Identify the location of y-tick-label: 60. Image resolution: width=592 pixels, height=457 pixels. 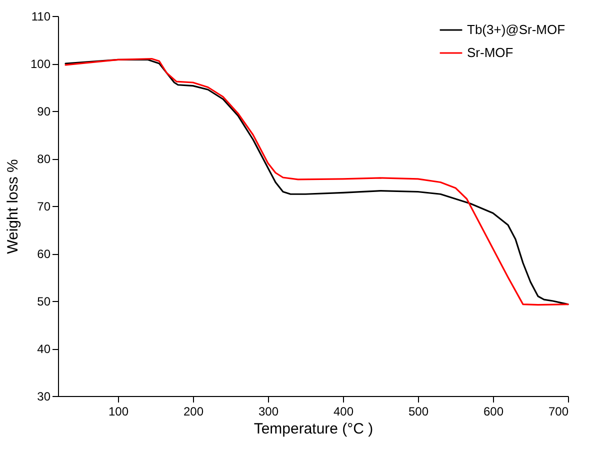
(44, 254).